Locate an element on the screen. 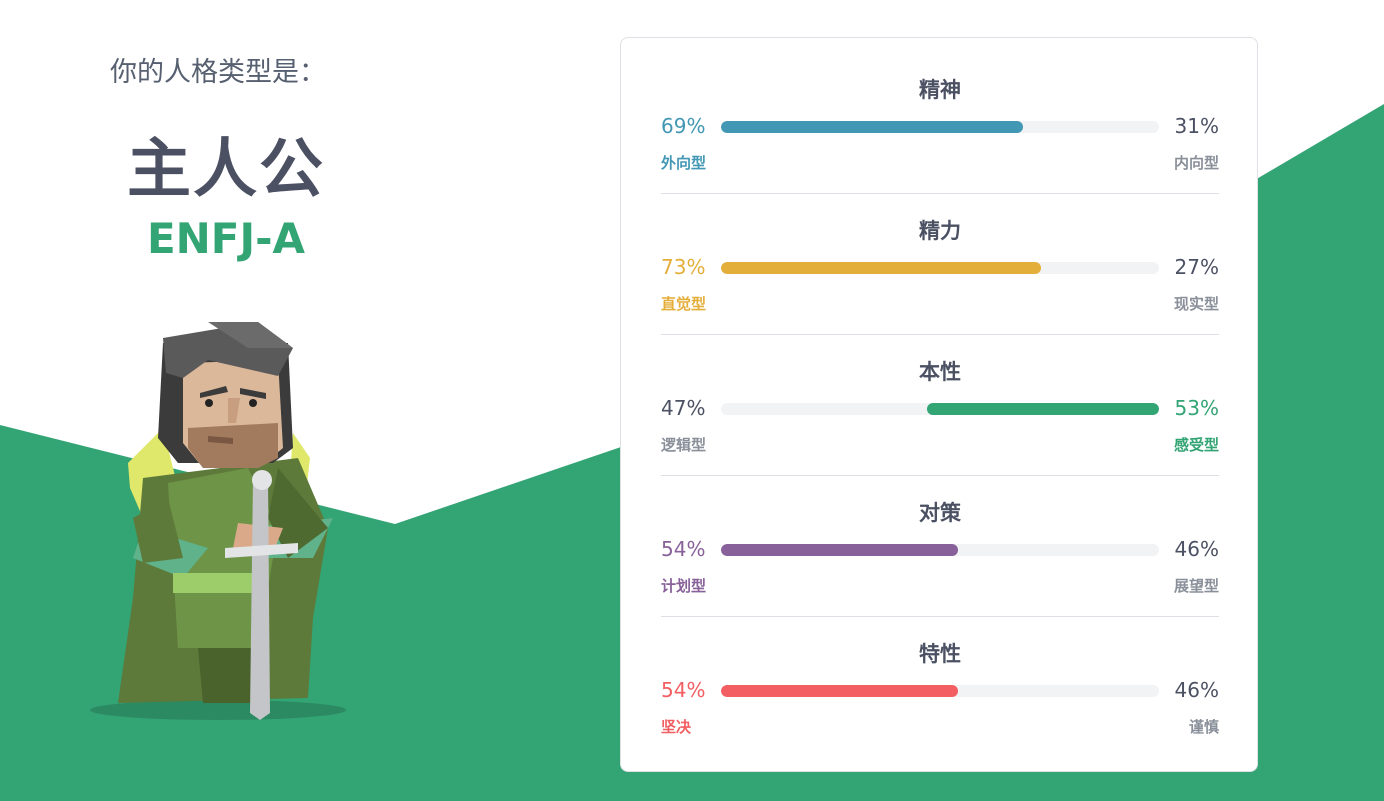 The image size is (1384, 801). trait-title: 精力 is located at coordinates (940, 231).